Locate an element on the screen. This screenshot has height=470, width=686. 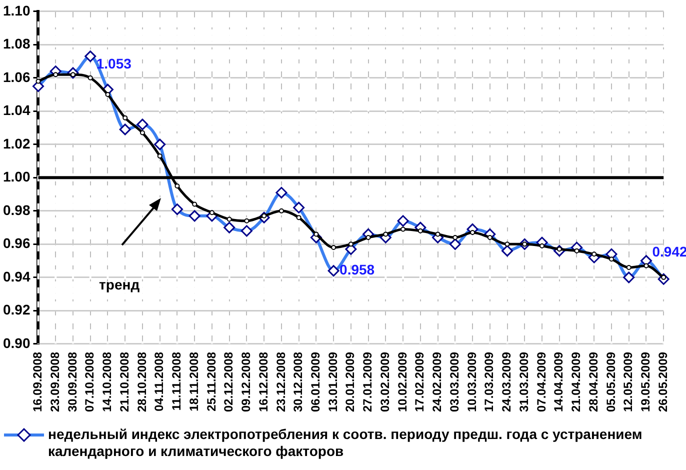
y-tick-label: 1.08 is located at coordinates (16, 44).